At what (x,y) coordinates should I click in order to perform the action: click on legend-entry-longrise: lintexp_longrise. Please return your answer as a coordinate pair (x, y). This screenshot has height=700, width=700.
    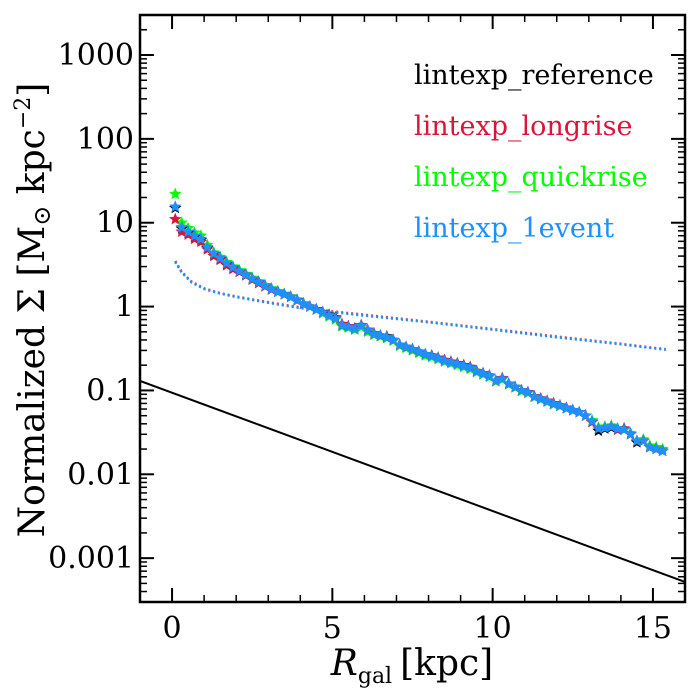
    Looking at the image, I should click on (523, 126).